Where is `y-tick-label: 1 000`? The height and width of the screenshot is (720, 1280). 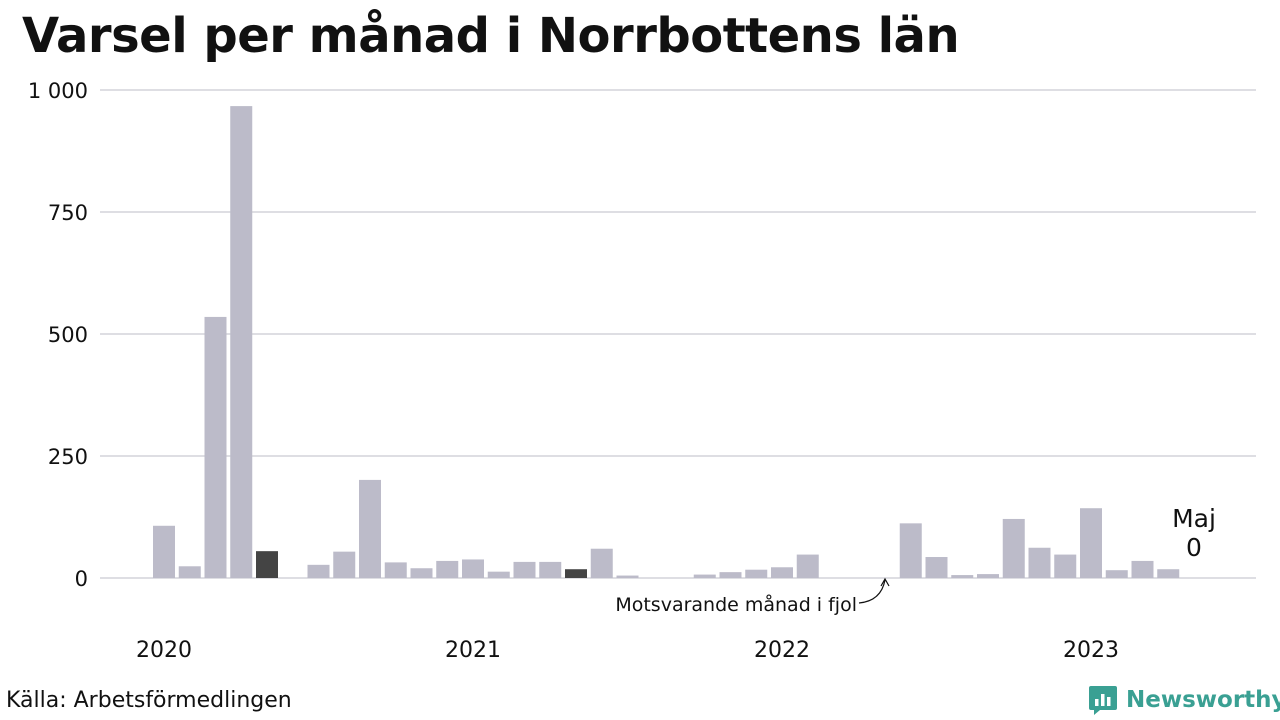 y-tick-label: 1 000 is located at coordinates (58, 91).